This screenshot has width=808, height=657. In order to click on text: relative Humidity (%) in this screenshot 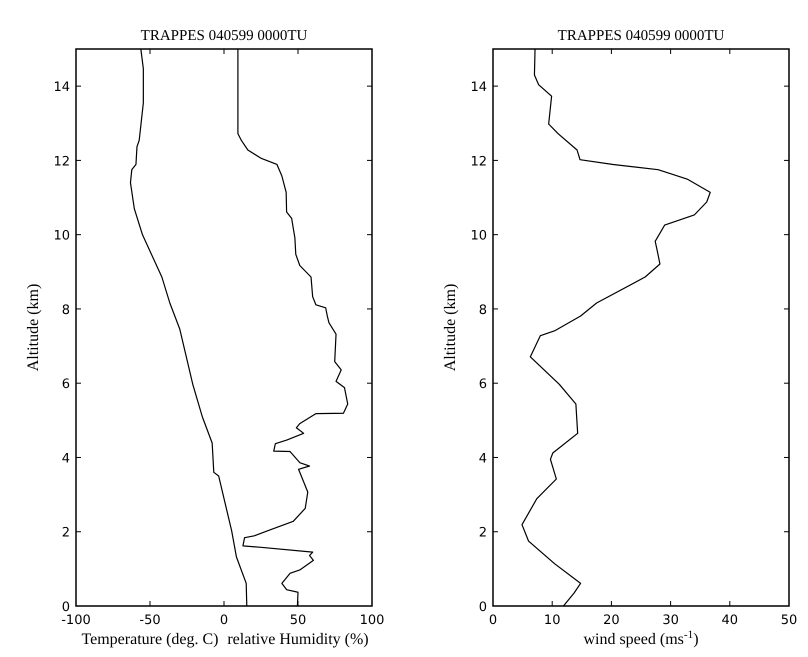, I will do `click(298, 639)`.